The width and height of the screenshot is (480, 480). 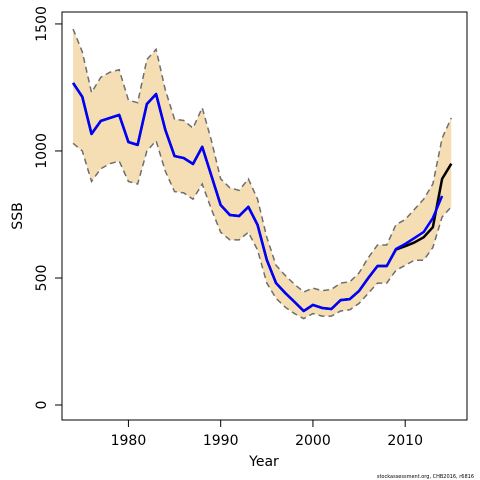 I want to click on y-tick-label: 1500, so click(x=42, y=24).